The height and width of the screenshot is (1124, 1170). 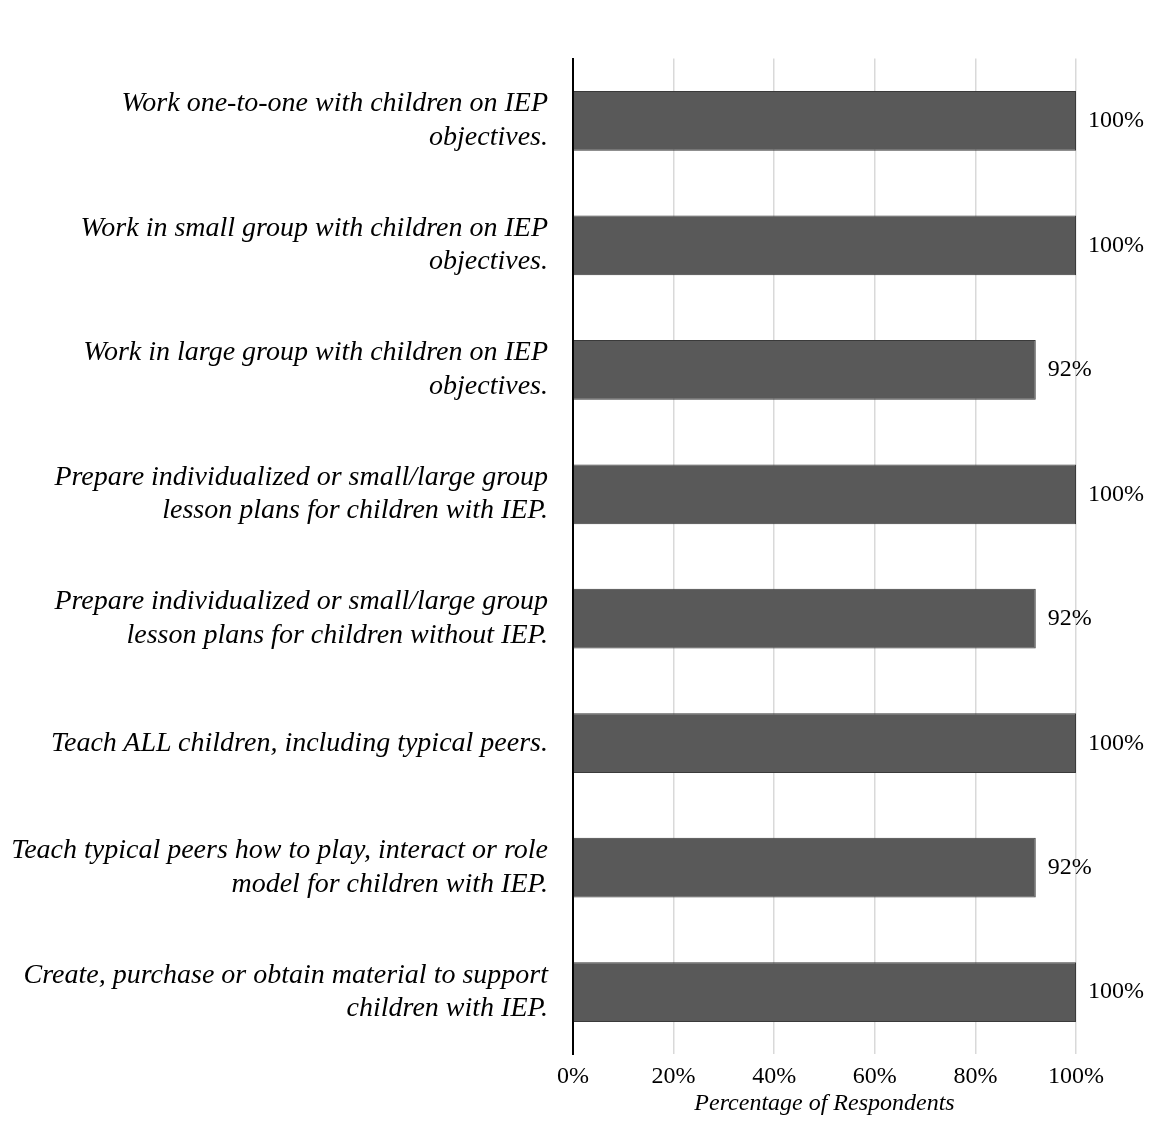 I want to click on y-tick-label: Work one-to-one with children on IEP objectives., so click(x=334, y=118).